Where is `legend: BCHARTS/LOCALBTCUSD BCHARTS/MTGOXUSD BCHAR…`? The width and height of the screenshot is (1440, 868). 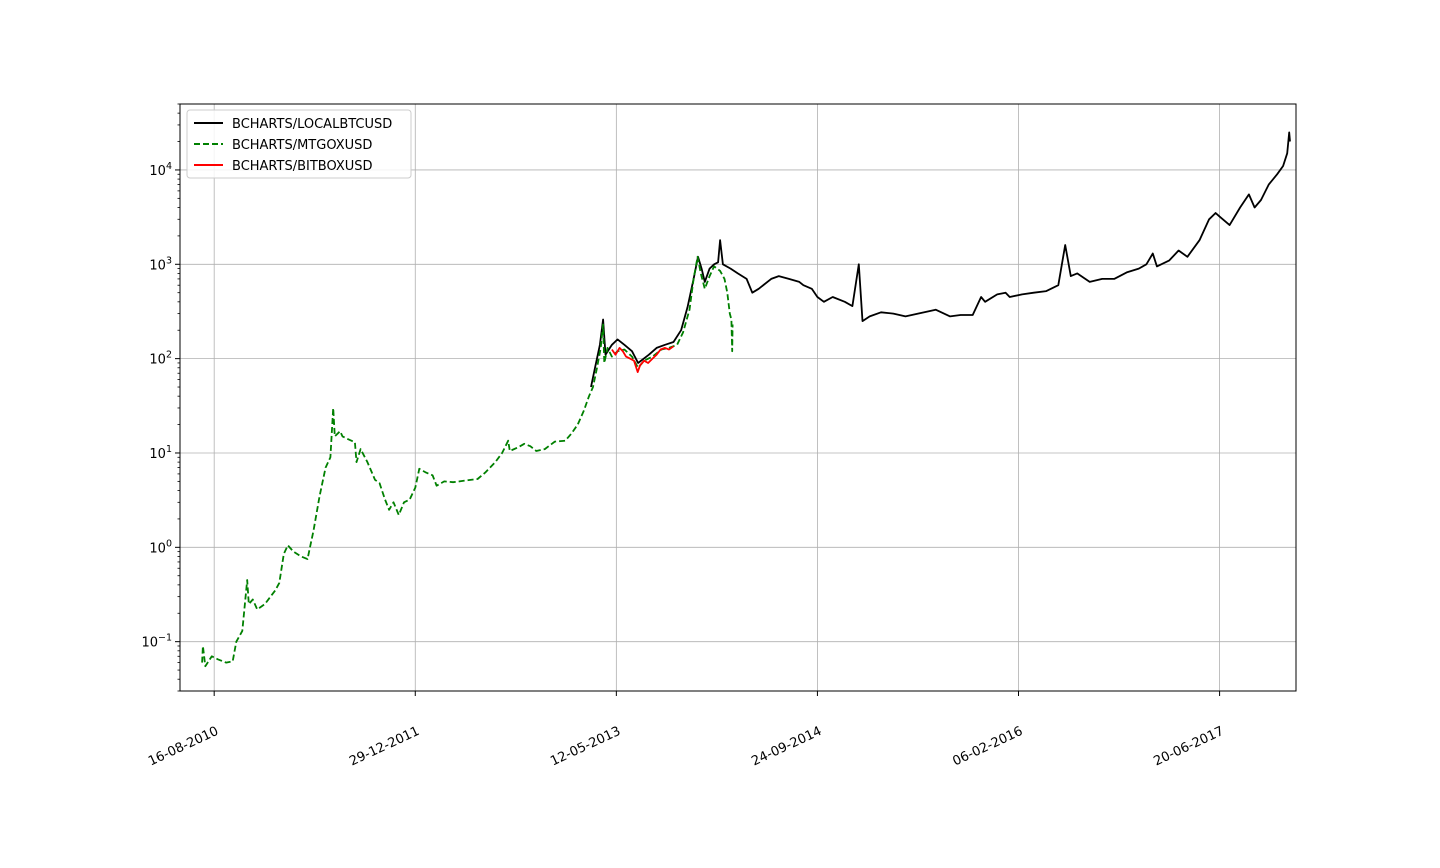 legend: BCHARTS/LOCALBTCUSD BCHARTS/MTGOXUSD BCHAR… is located at coordinates (299, 144).